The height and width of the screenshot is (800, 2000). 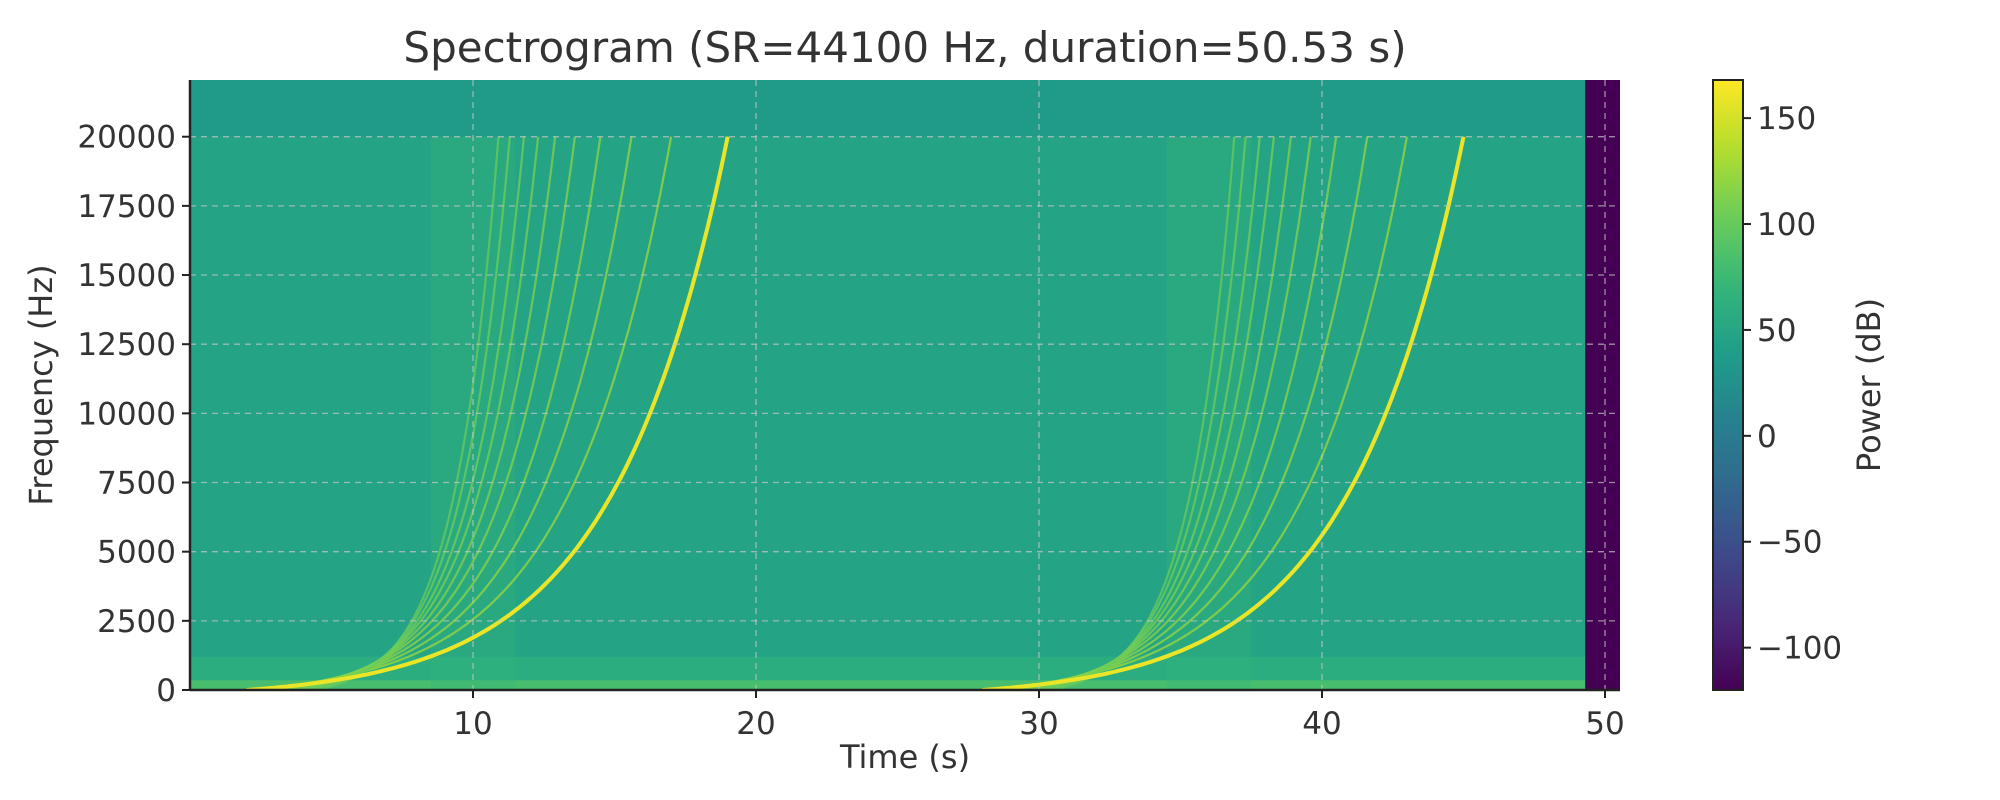 What do you see at coordinates (472, 724) in the screenshot?
I see `x-tick-label: 10` at bounding box center [472, 724].